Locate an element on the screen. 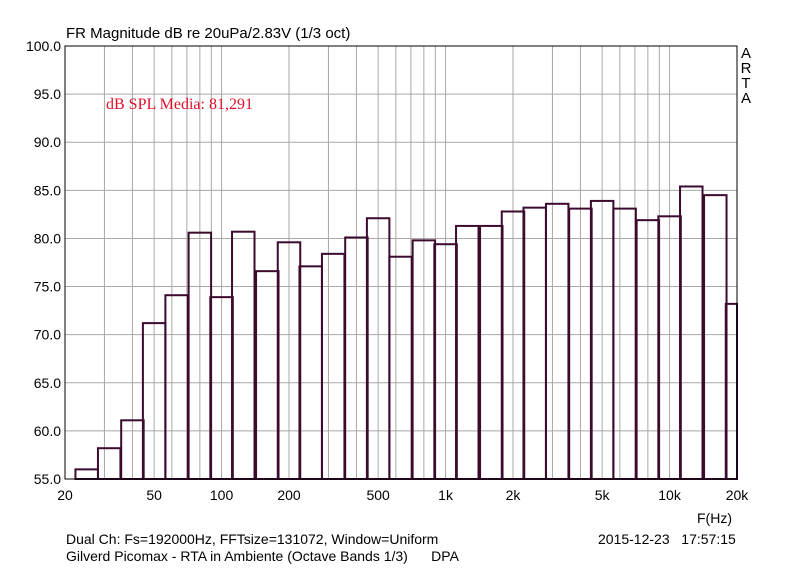 This screenshot has width=800, height=568. bar-12500hz is located at coordinates (691, 333).